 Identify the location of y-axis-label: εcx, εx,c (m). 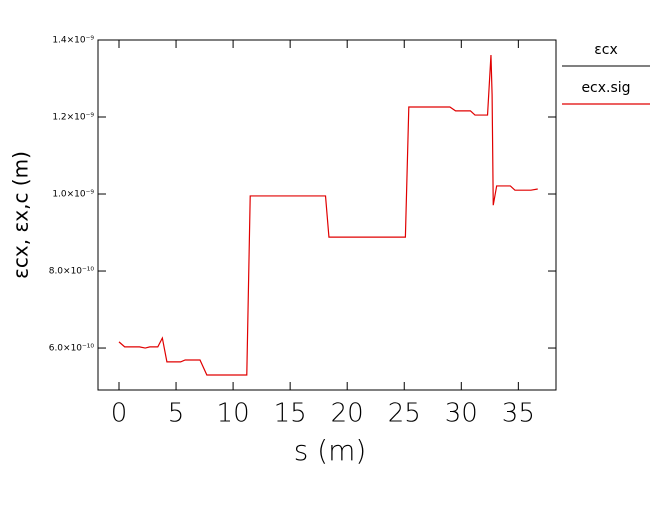
(21, 215).